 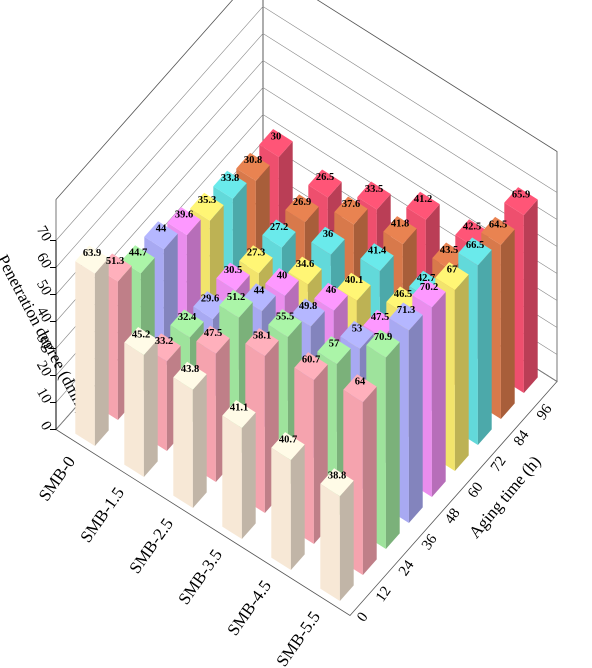 What do you see at coordinates (141, 334) in the screenshot?
I see `value-label: 45.2` at bounding box center [141, 334].